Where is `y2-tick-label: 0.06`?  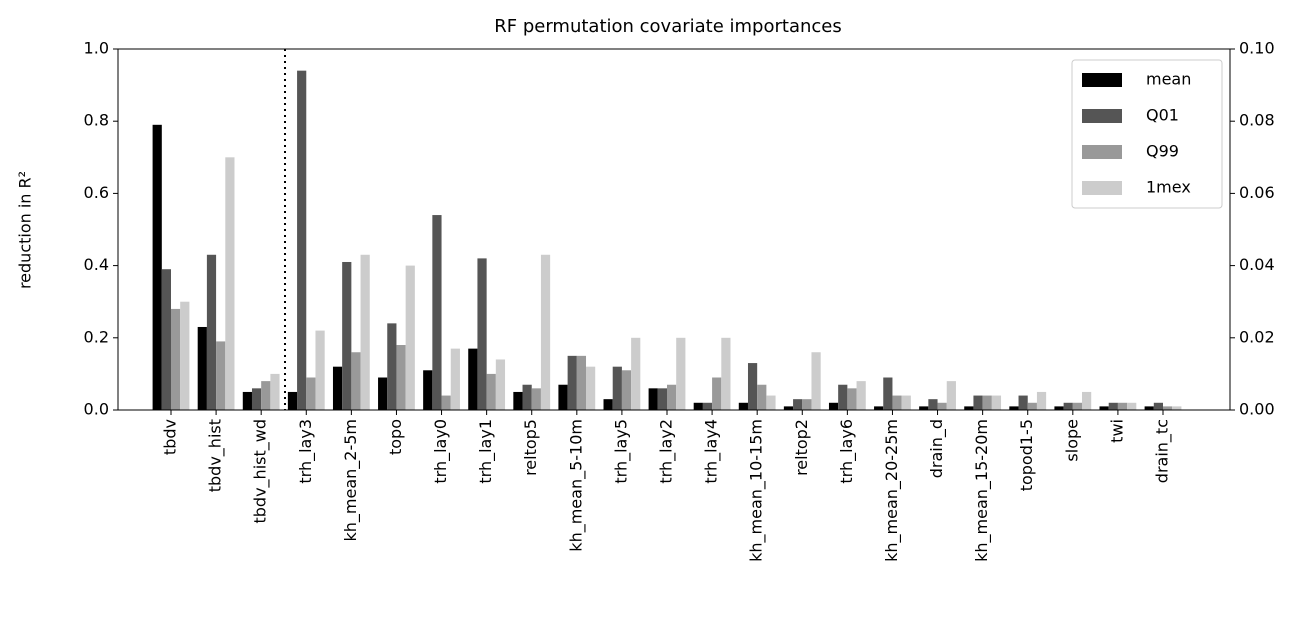 y2-tick-label: 0.06 is located at coordinates (1257, 192).